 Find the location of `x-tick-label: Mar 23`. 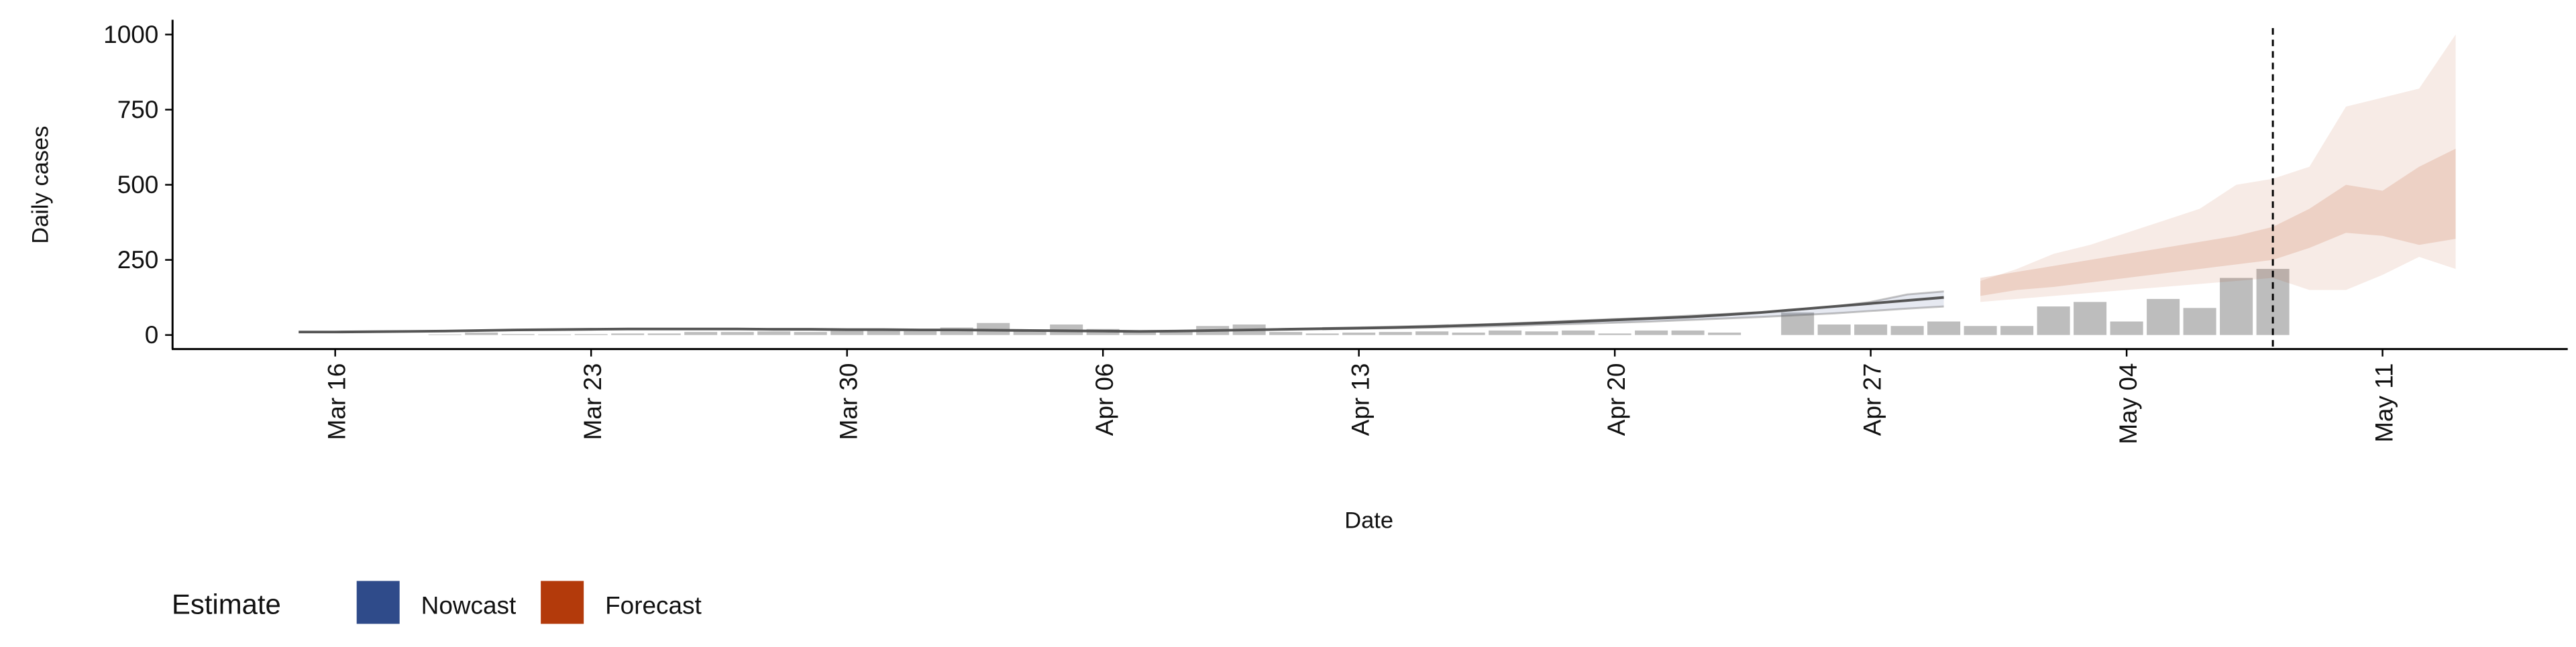

x-tick-label: Mar 23 is located at coordinates (592, 401).